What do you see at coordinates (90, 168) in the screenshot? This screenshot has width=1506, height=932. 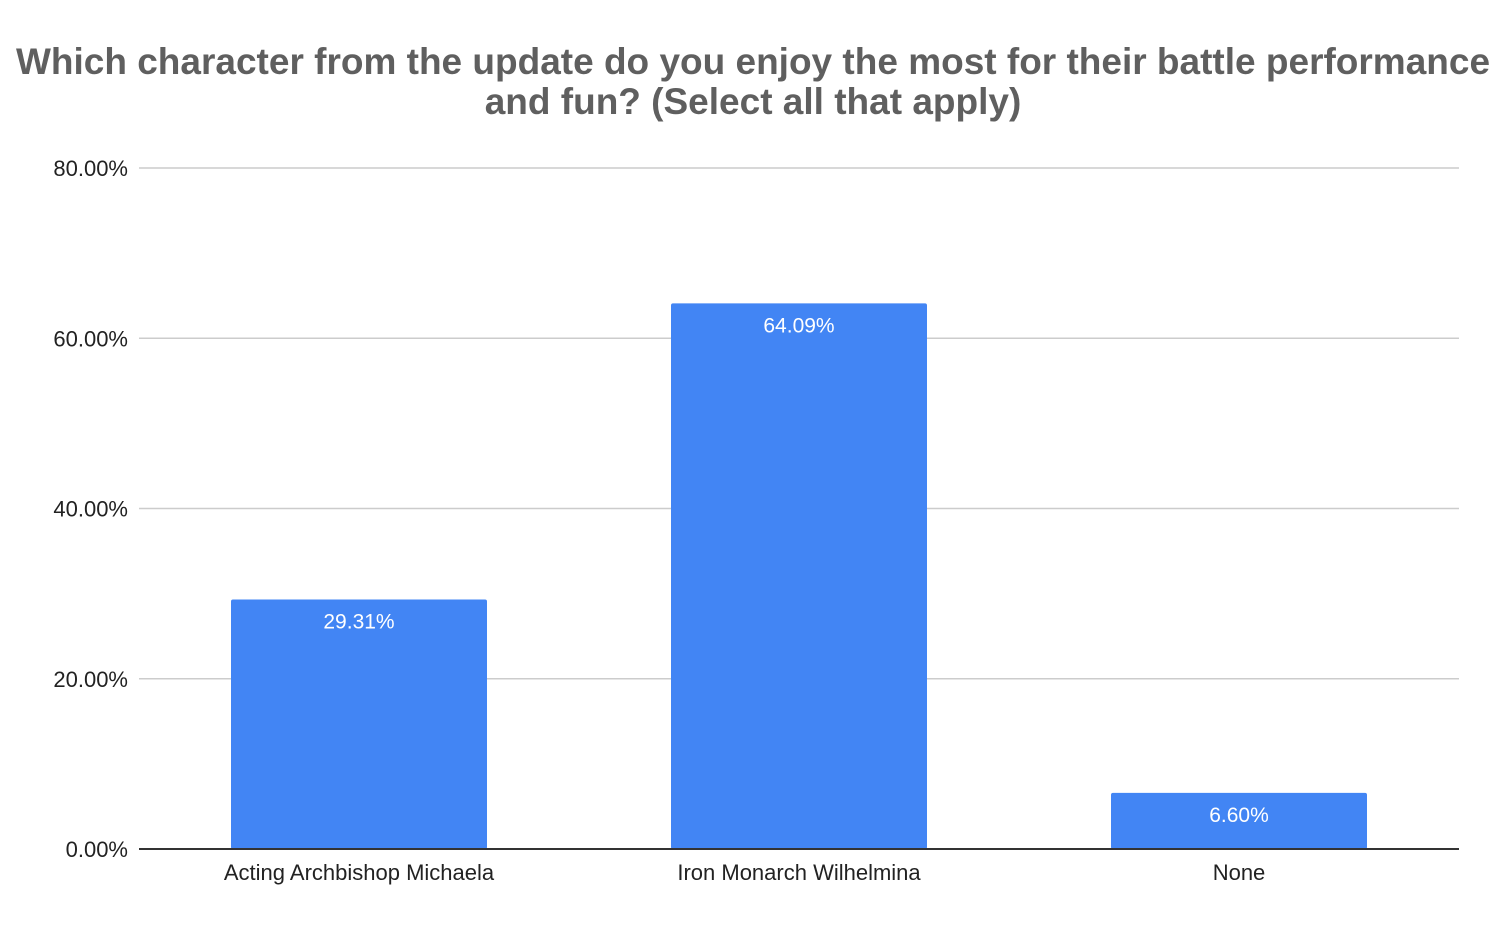 I see `y-tick-label: 80.00%` at bounding box center [90, 168].